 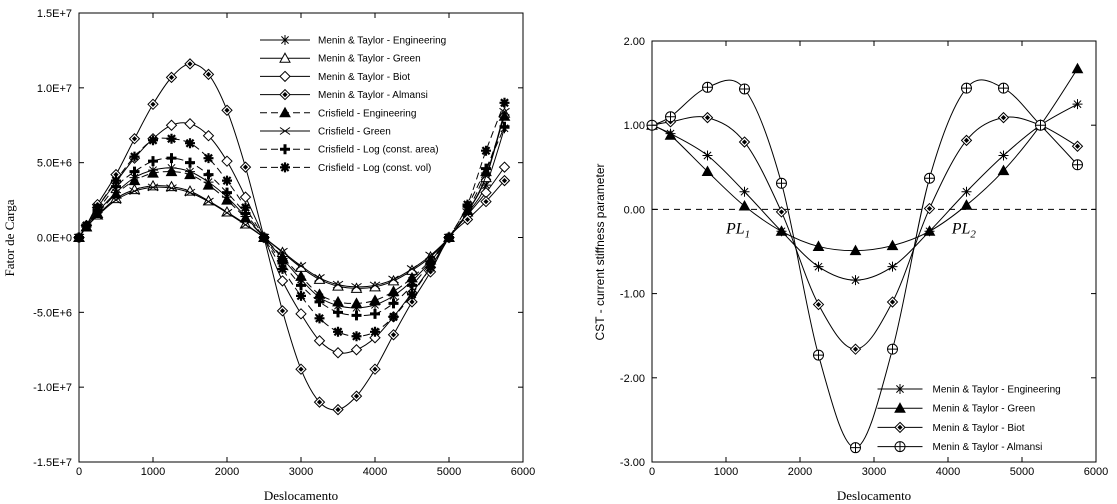 I want to click on series-line, so click(x=291, y=218).